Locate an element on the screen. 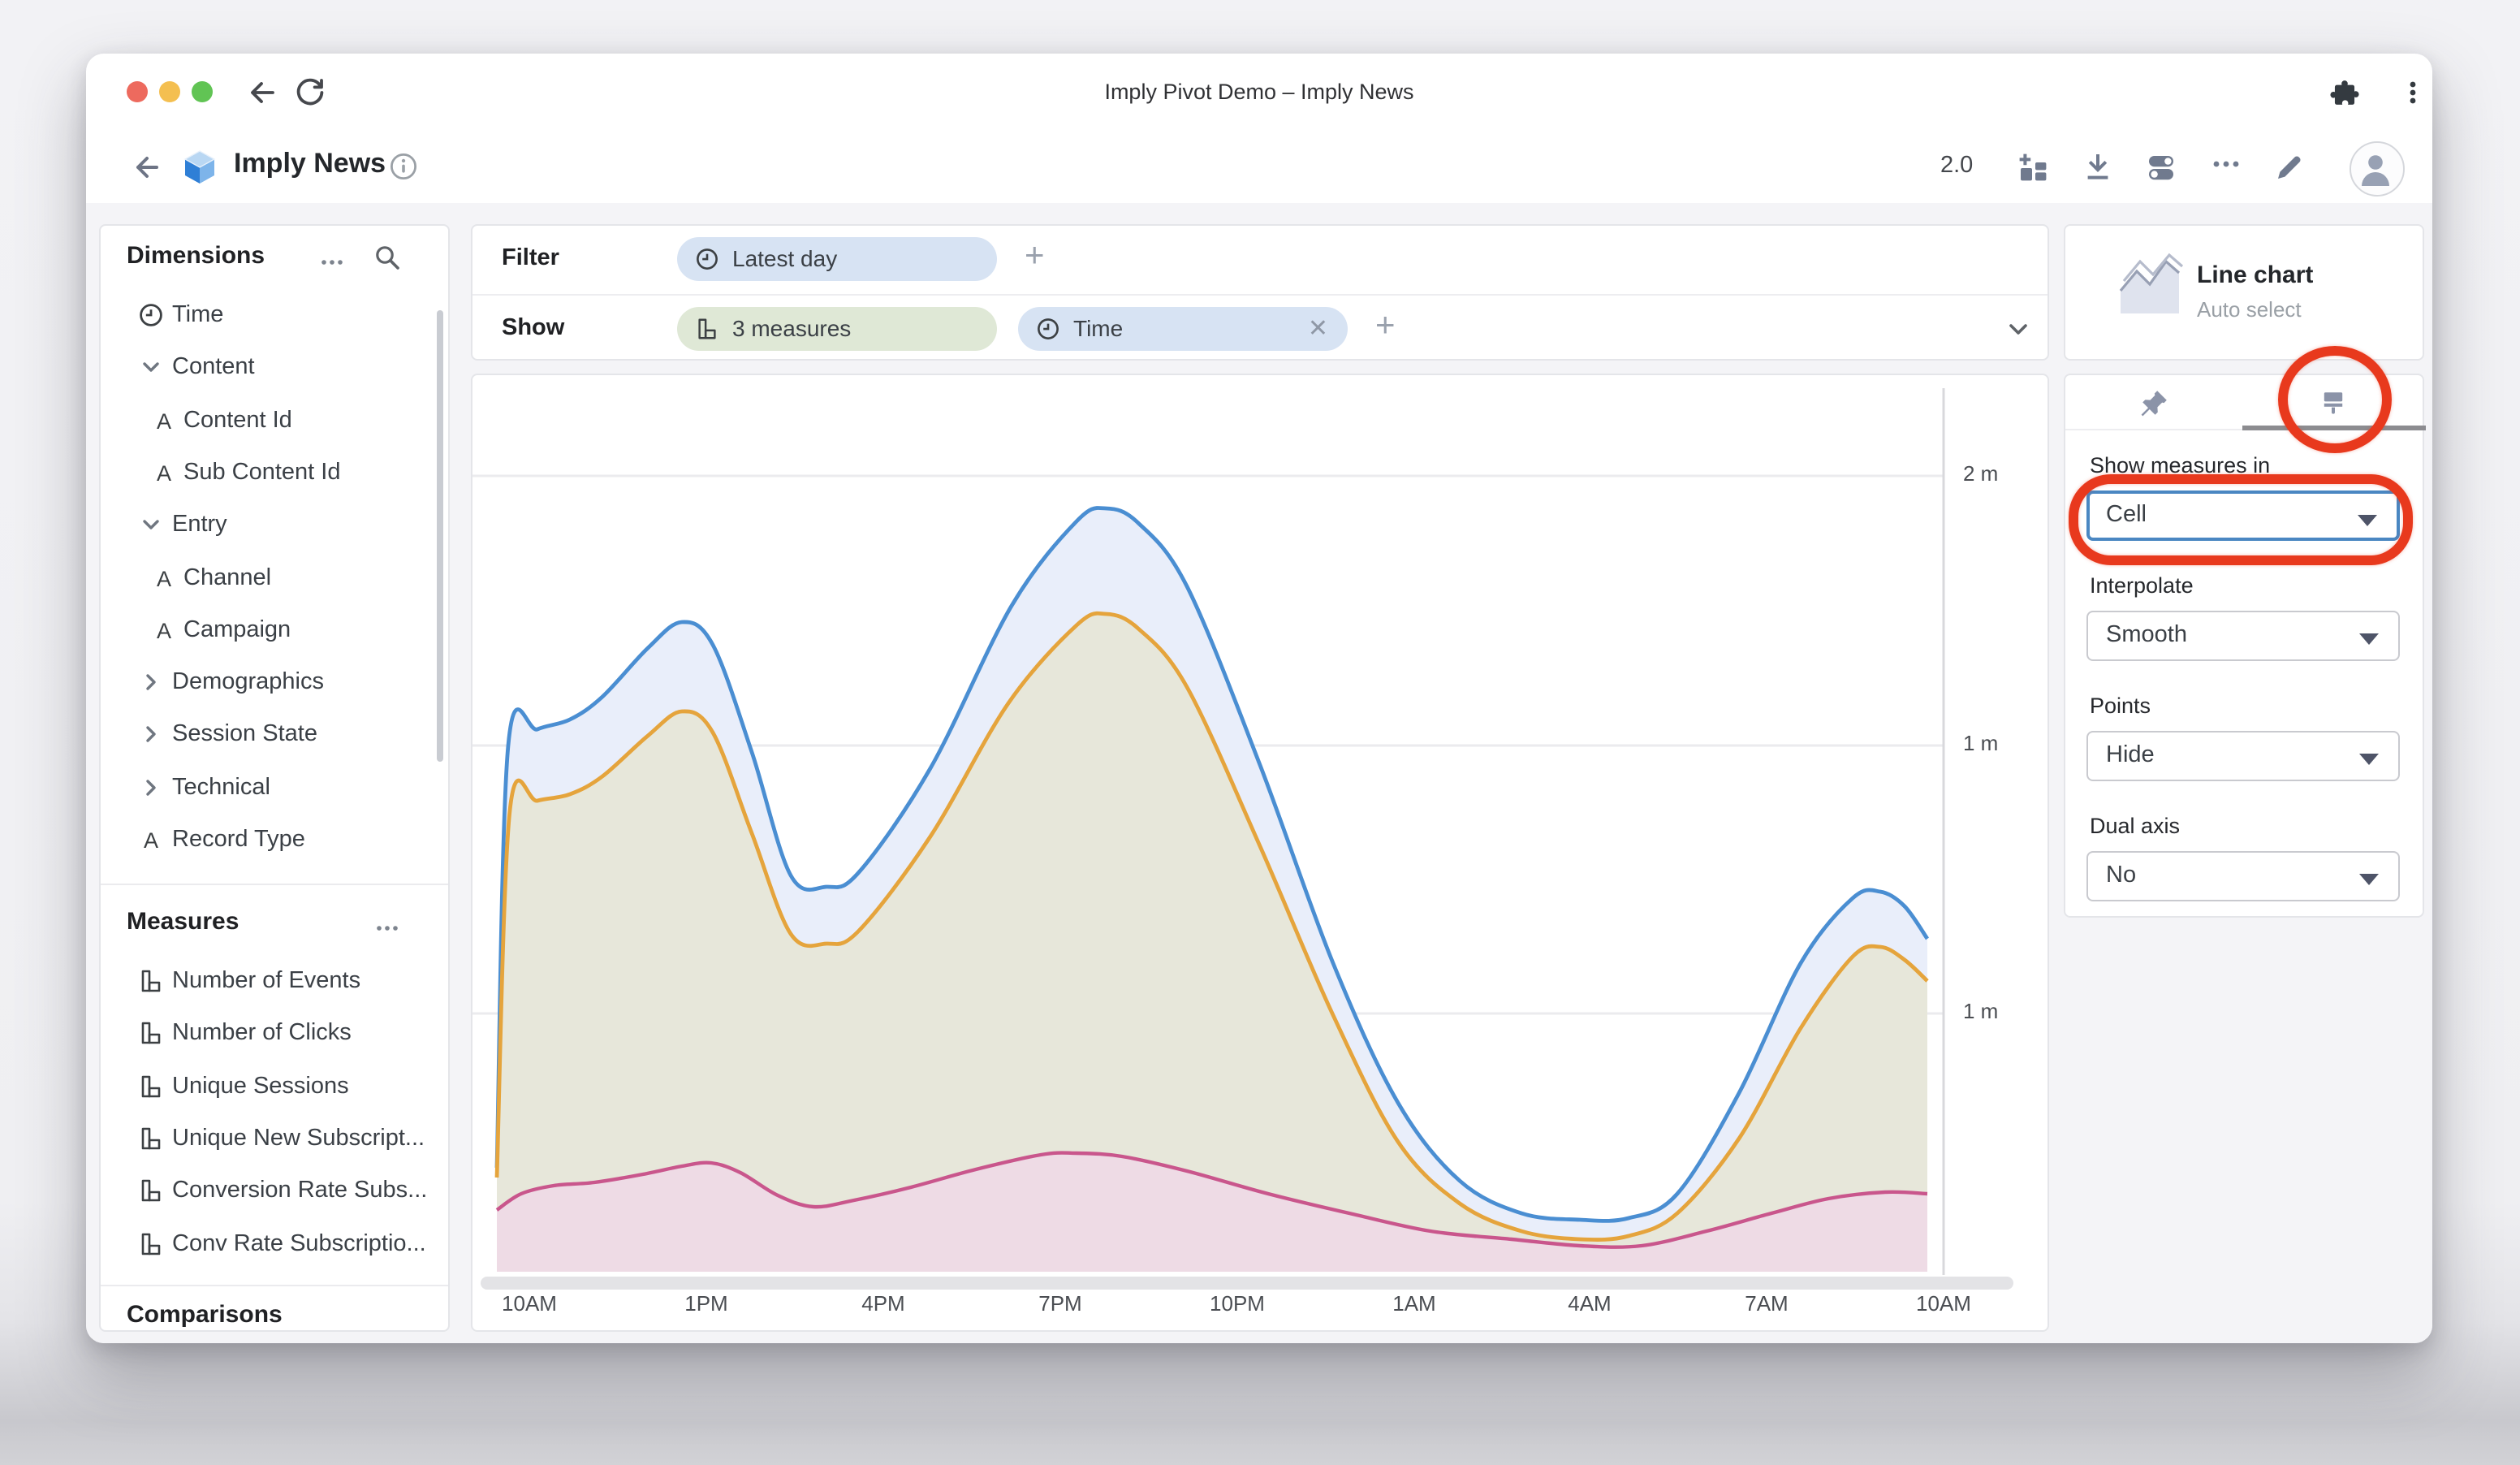  browser-back-icon is located at coordinates (261, 92).